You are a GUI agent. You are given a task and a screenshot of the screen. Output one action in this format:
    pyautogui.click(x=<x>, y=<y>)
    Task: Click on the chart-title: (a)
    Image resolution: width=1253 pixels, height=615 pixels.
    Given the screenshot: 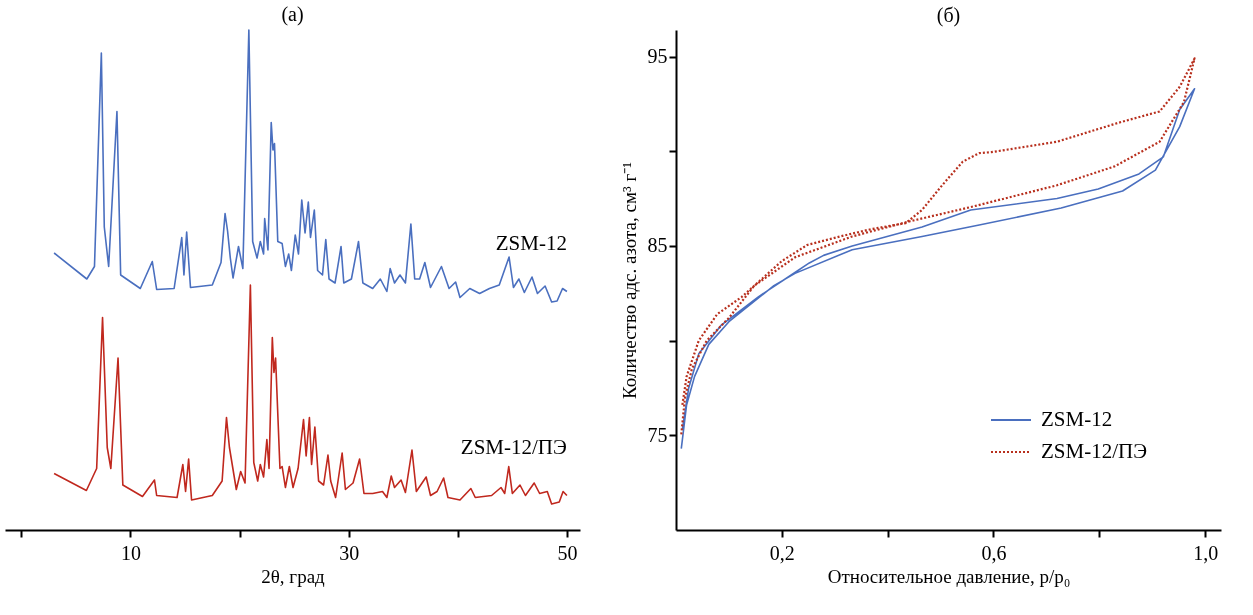 What is the action you would take?
    pyautogui.click(x=292, y=15)
    